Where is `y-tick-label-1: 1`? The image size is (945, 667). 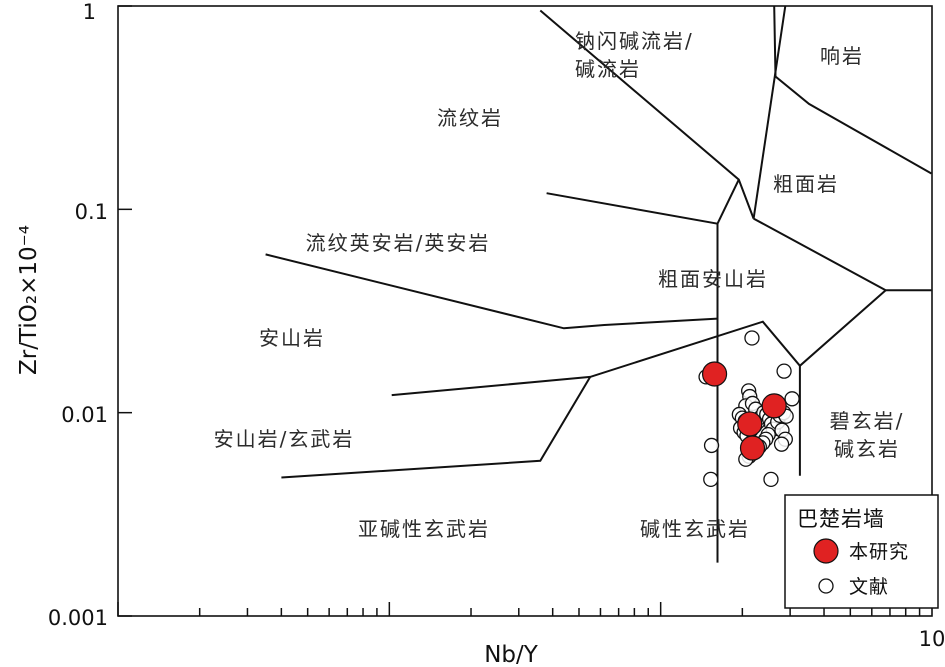
y-tick-label-1: 1 is located at coordinates (89, 12).